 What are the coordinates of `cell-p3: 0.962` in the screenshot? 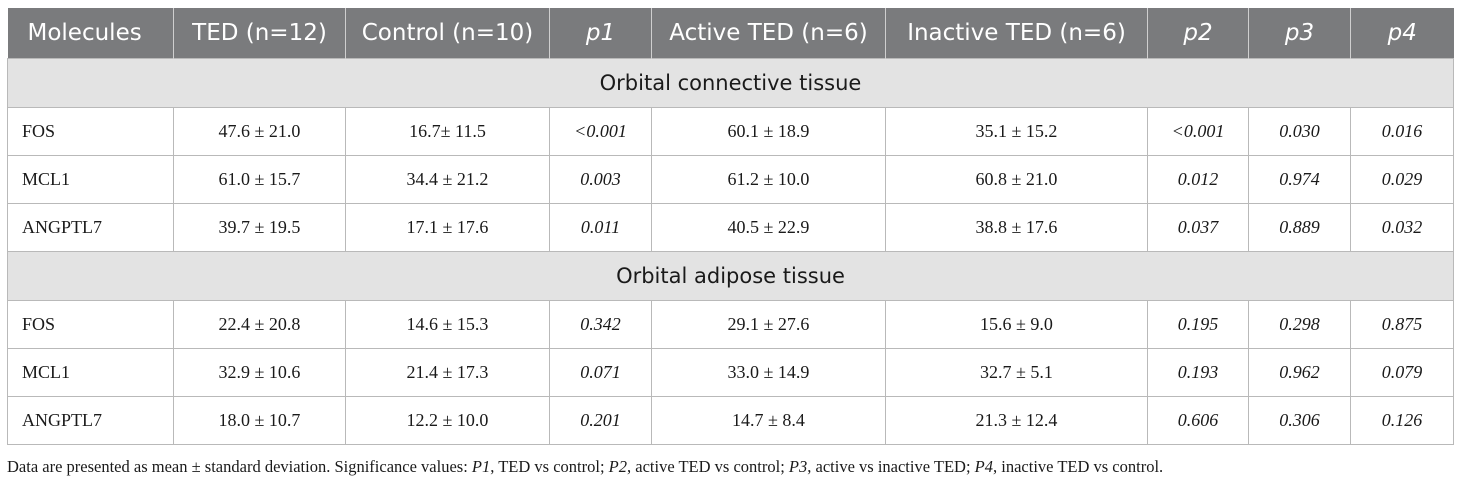 It's located at (1299, 372).